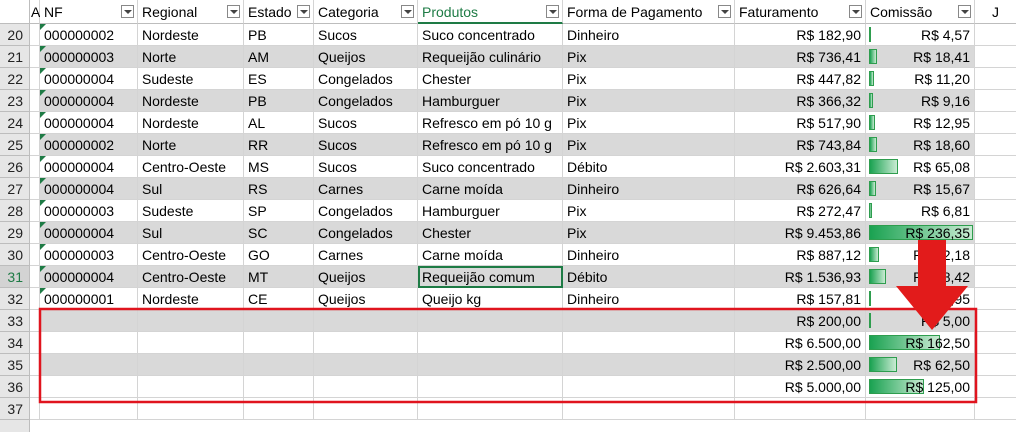 The height and width of the screenshot is (432, 1016). I want to click on cell: Requeijão comum, so click(490, 277).